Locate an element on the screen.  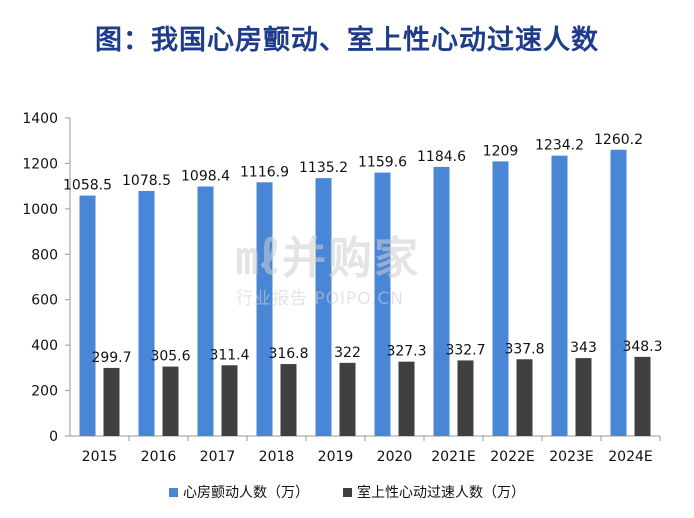
y-tick-label: 1400 is located at coordinates (40, 119).